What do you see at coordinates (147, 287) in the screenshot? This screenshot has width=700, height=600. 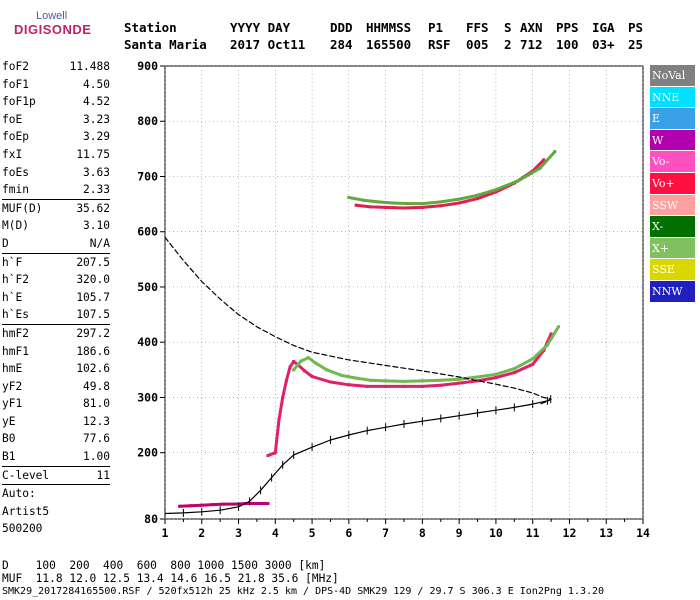 I see `y-tick-label: 500` at bounding box center [147, 287].